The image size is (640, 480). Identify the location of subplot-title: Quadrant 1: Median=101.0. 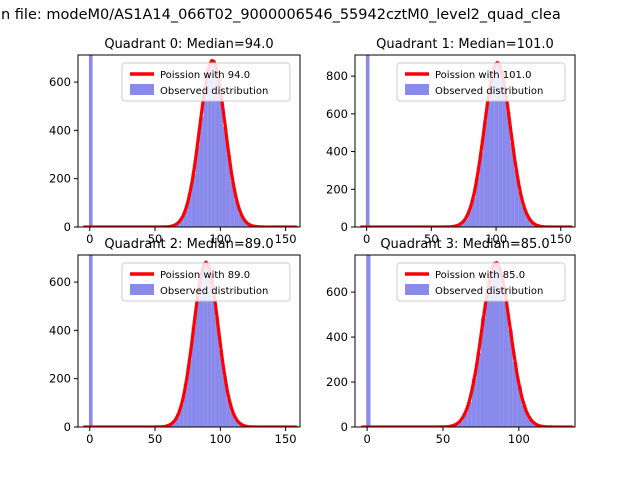
(465, 44).